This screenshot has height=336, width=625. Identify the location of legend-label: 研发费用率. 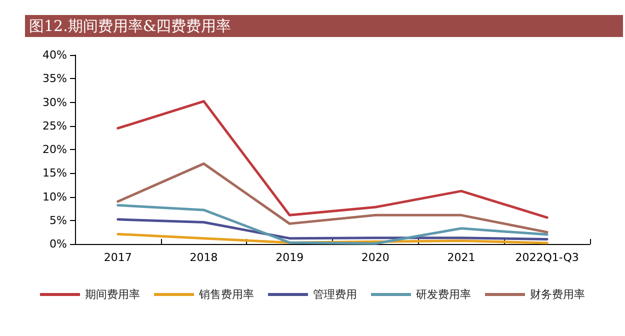
(443, 294).